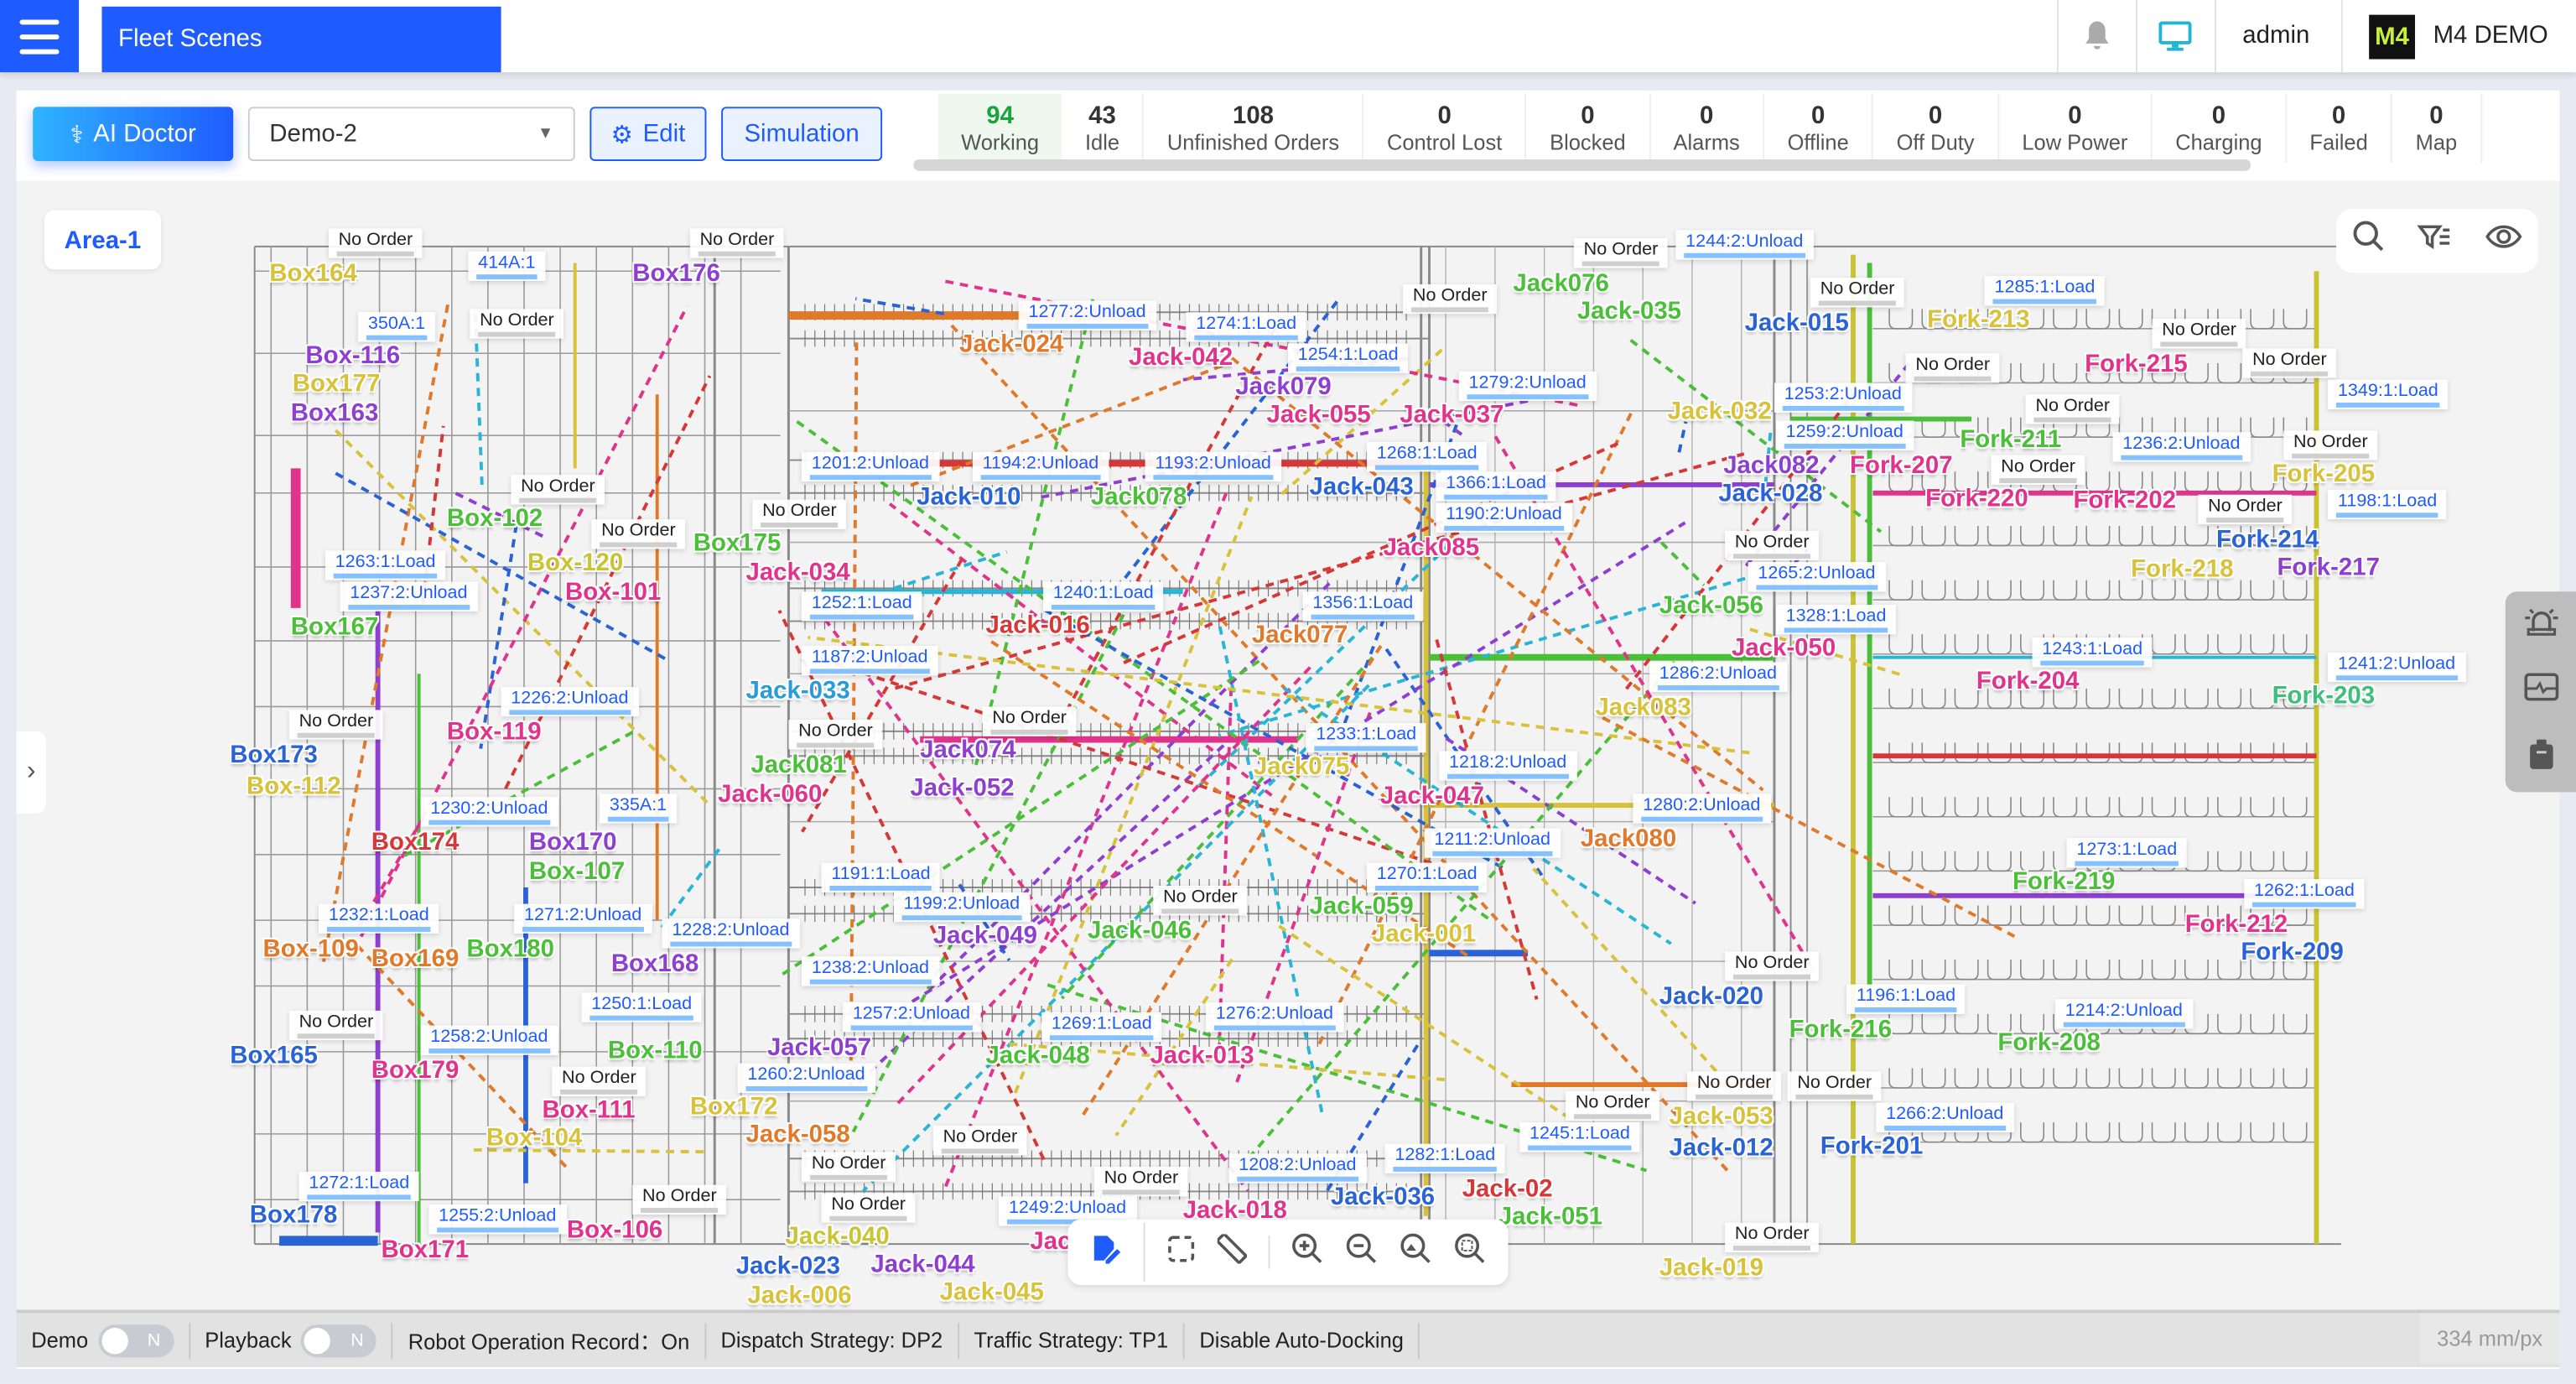 This screenshot has width=2576, height=1384. What do you see at coordinates (881, 877) in the screenshot?
I see `task-card: 1191:1:Load` at bounding box center [881, 877].